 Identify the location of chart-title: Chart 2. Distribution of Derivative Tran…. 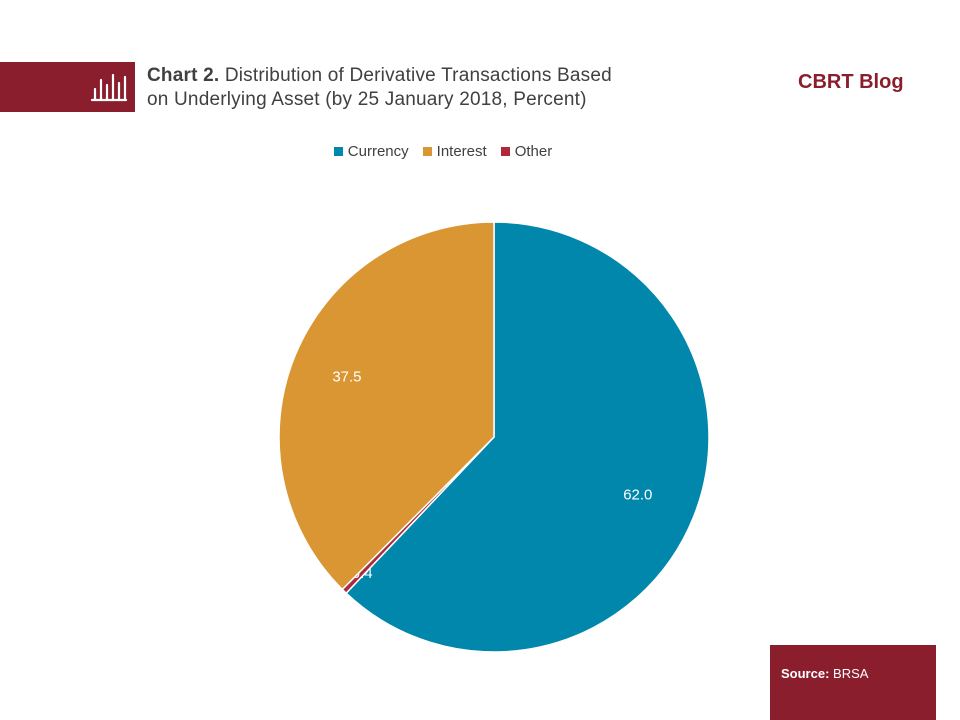
(427, 88).